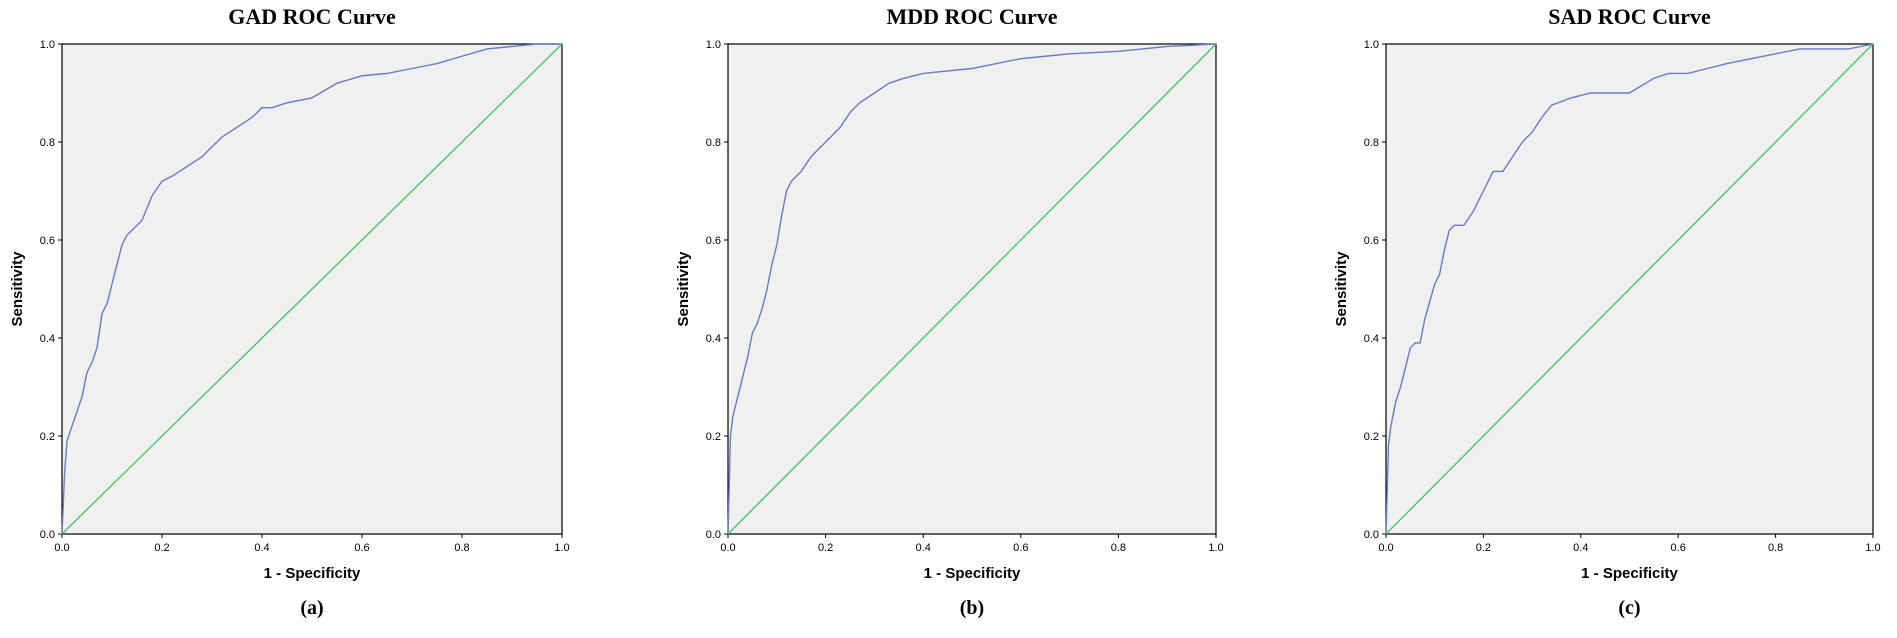  What do you see at coordinates (1629, 16) in the screenshot?
I see `chart-title-c: SAD ROC Curve` at bounding box center [1629, 16].